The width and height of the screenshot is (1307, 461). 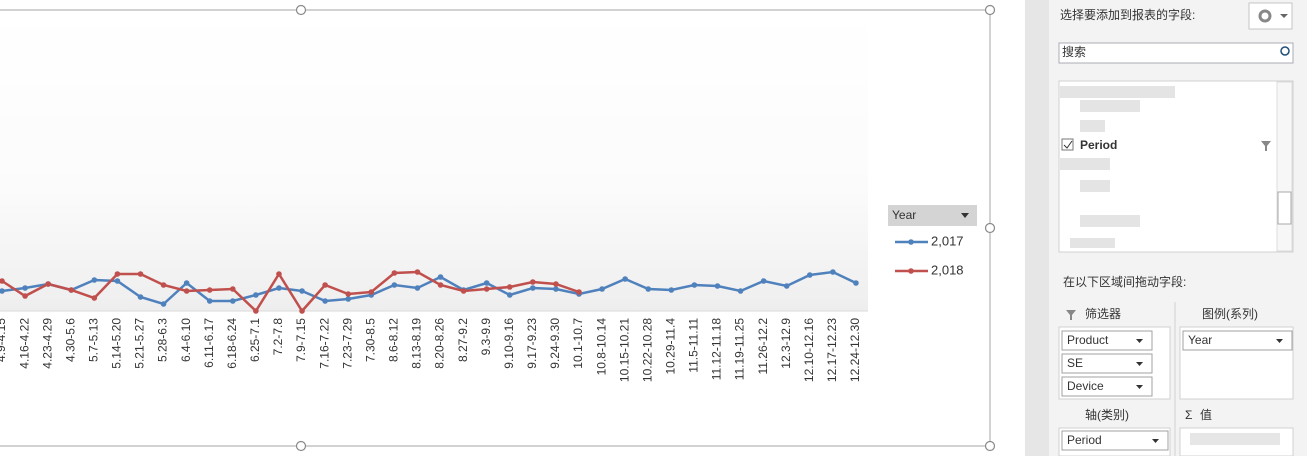 I want to click on x-tick-label: 7.9-7.15, so click(x=301, y=340).